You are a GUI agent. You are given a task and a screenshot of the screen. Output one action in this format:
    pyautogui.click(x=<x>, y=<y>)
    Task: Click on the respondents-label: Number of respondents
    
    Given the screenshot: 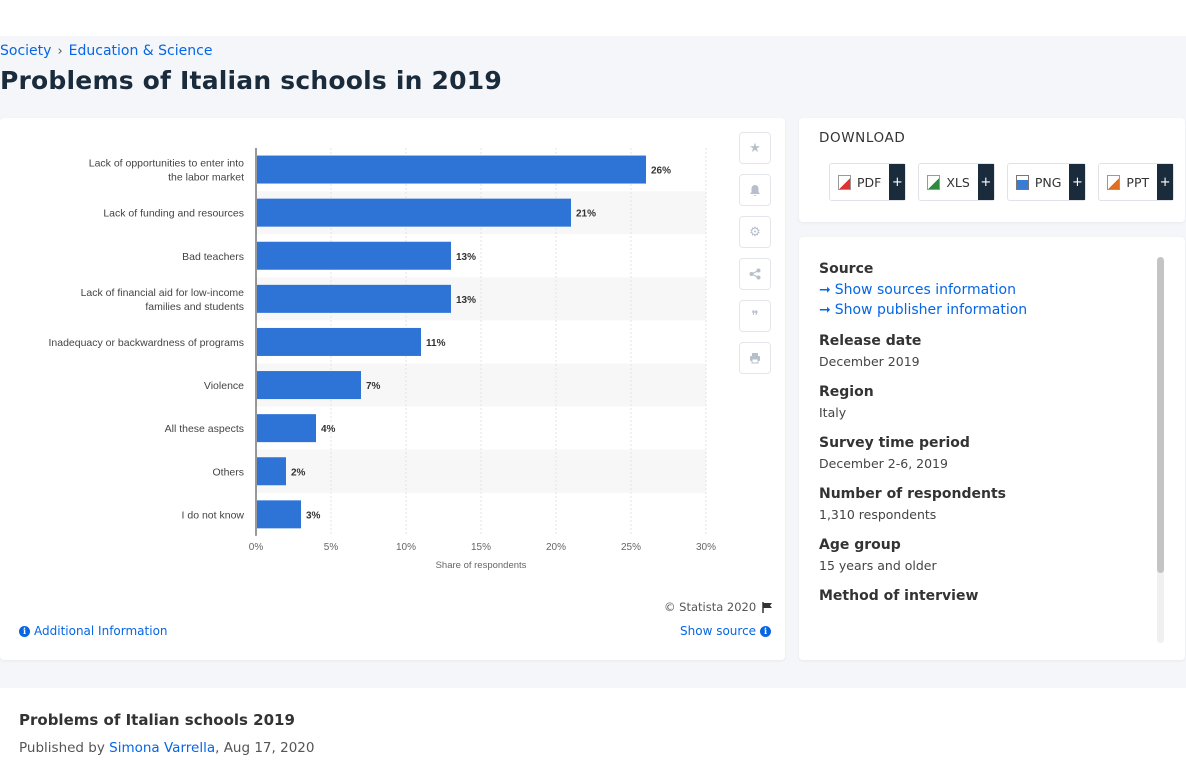 What is the action you would take?
    pyautogui.click(x=912, y=494)
    